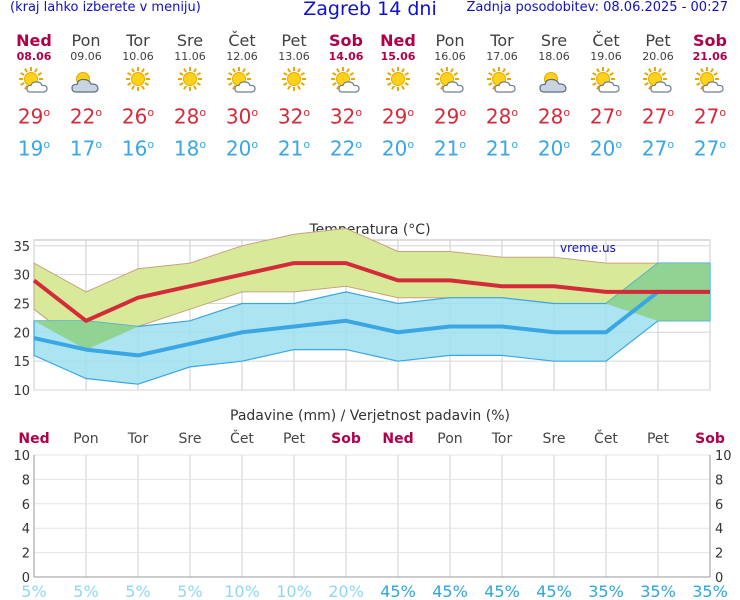 The height and width of the screenshot is (600, 740). Describe the element at coordinates (26, 480) in the screenshot. I see `precip-y-tick-left: 8` at that location.